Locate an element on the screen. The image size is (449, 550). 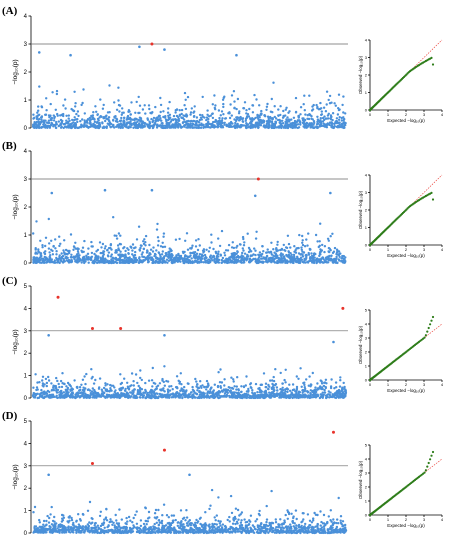
qq-y-axis-label: Observed −log₁₀(p) is located at coordinates (360, 74).